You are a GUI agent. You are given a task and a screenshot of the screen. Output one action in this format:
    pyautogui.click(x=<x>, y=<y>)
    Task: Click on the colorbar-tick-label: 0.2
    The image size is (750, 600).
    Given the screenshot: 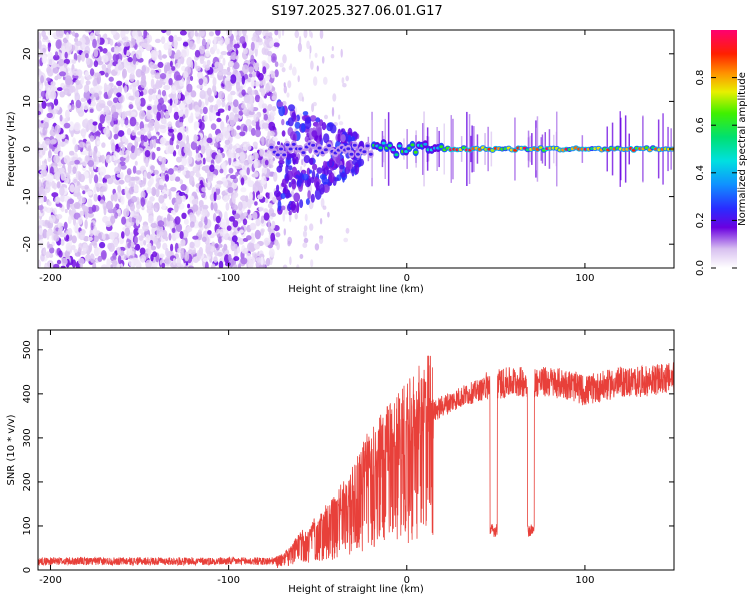 What is the action you would take?
    pyautogui.click(x=700, y=220)
    